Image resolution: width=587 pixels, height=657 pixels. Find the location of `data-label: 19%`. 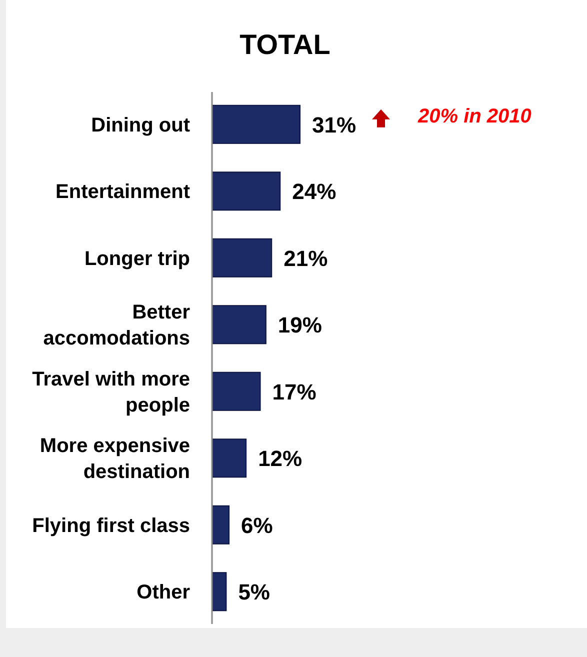

data-label: 19% is located at coordinates (300, 325).